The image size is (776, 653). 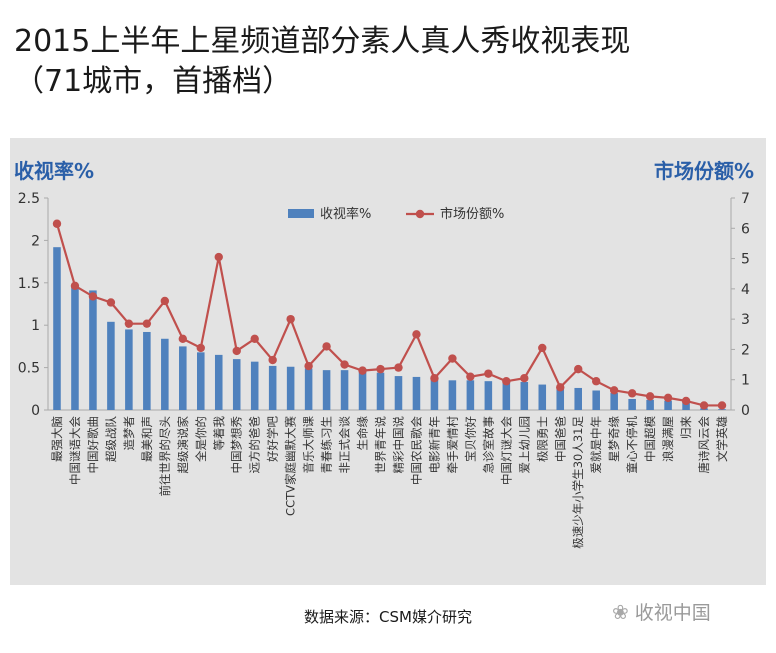 What do you see at coordinates (745, 199) in the screenshot?
I see `y-right-tick-label: 7` at bounding box center [745, 199].